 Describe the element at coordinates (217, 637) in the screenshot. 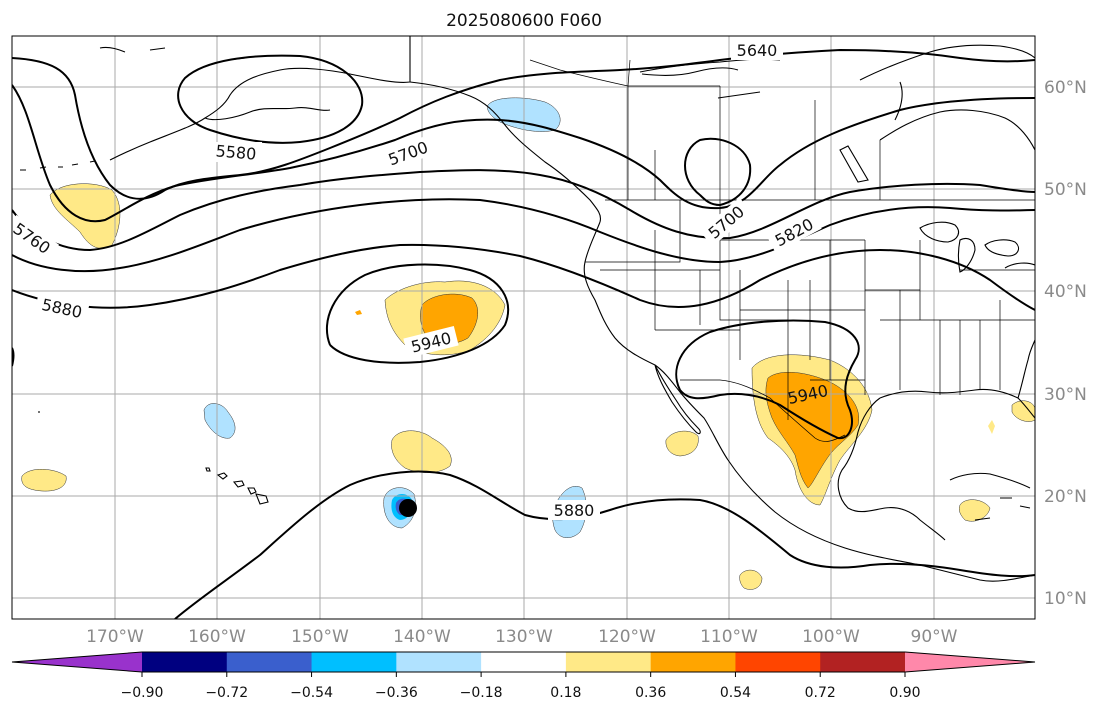

I see `lon-label: 160°W` at that location.